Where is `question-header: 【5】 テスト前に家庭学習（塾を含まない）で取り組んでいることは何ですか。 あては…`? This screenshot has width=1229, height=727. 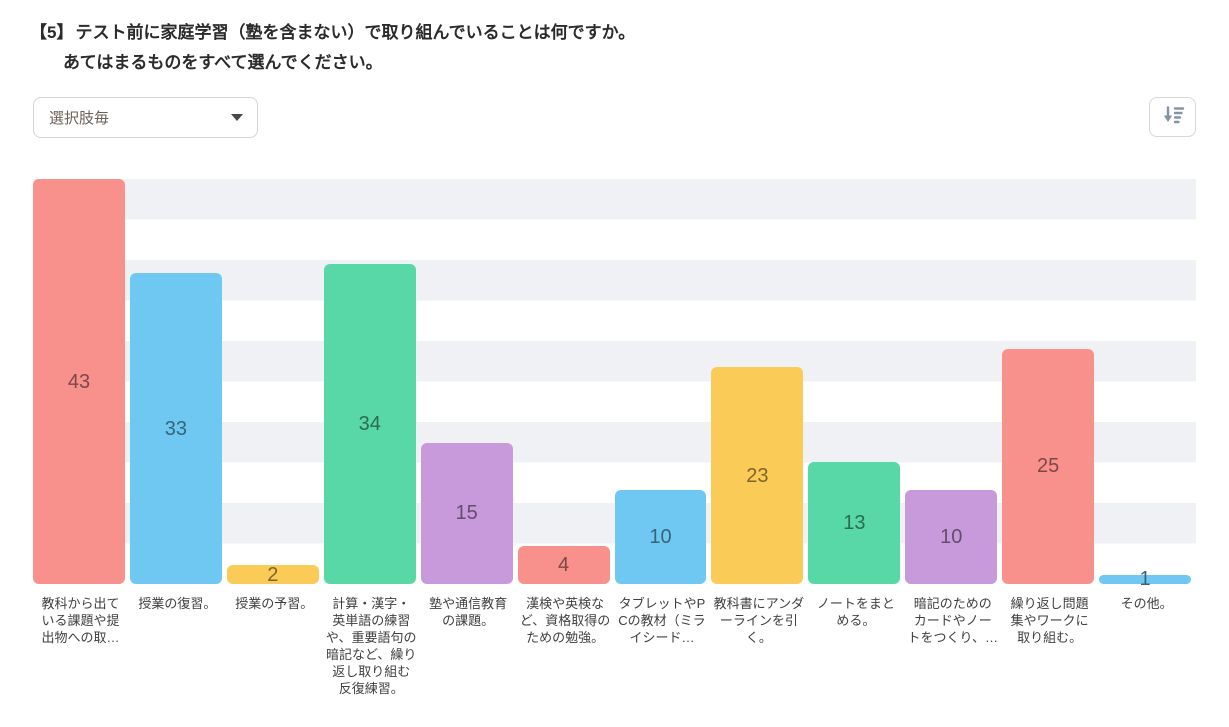 question-header: 【5】 テスト前に家庭学習（塾を含まない）で取り組んでいることは何ですか。 あては… is located at coordinates (614, 39).